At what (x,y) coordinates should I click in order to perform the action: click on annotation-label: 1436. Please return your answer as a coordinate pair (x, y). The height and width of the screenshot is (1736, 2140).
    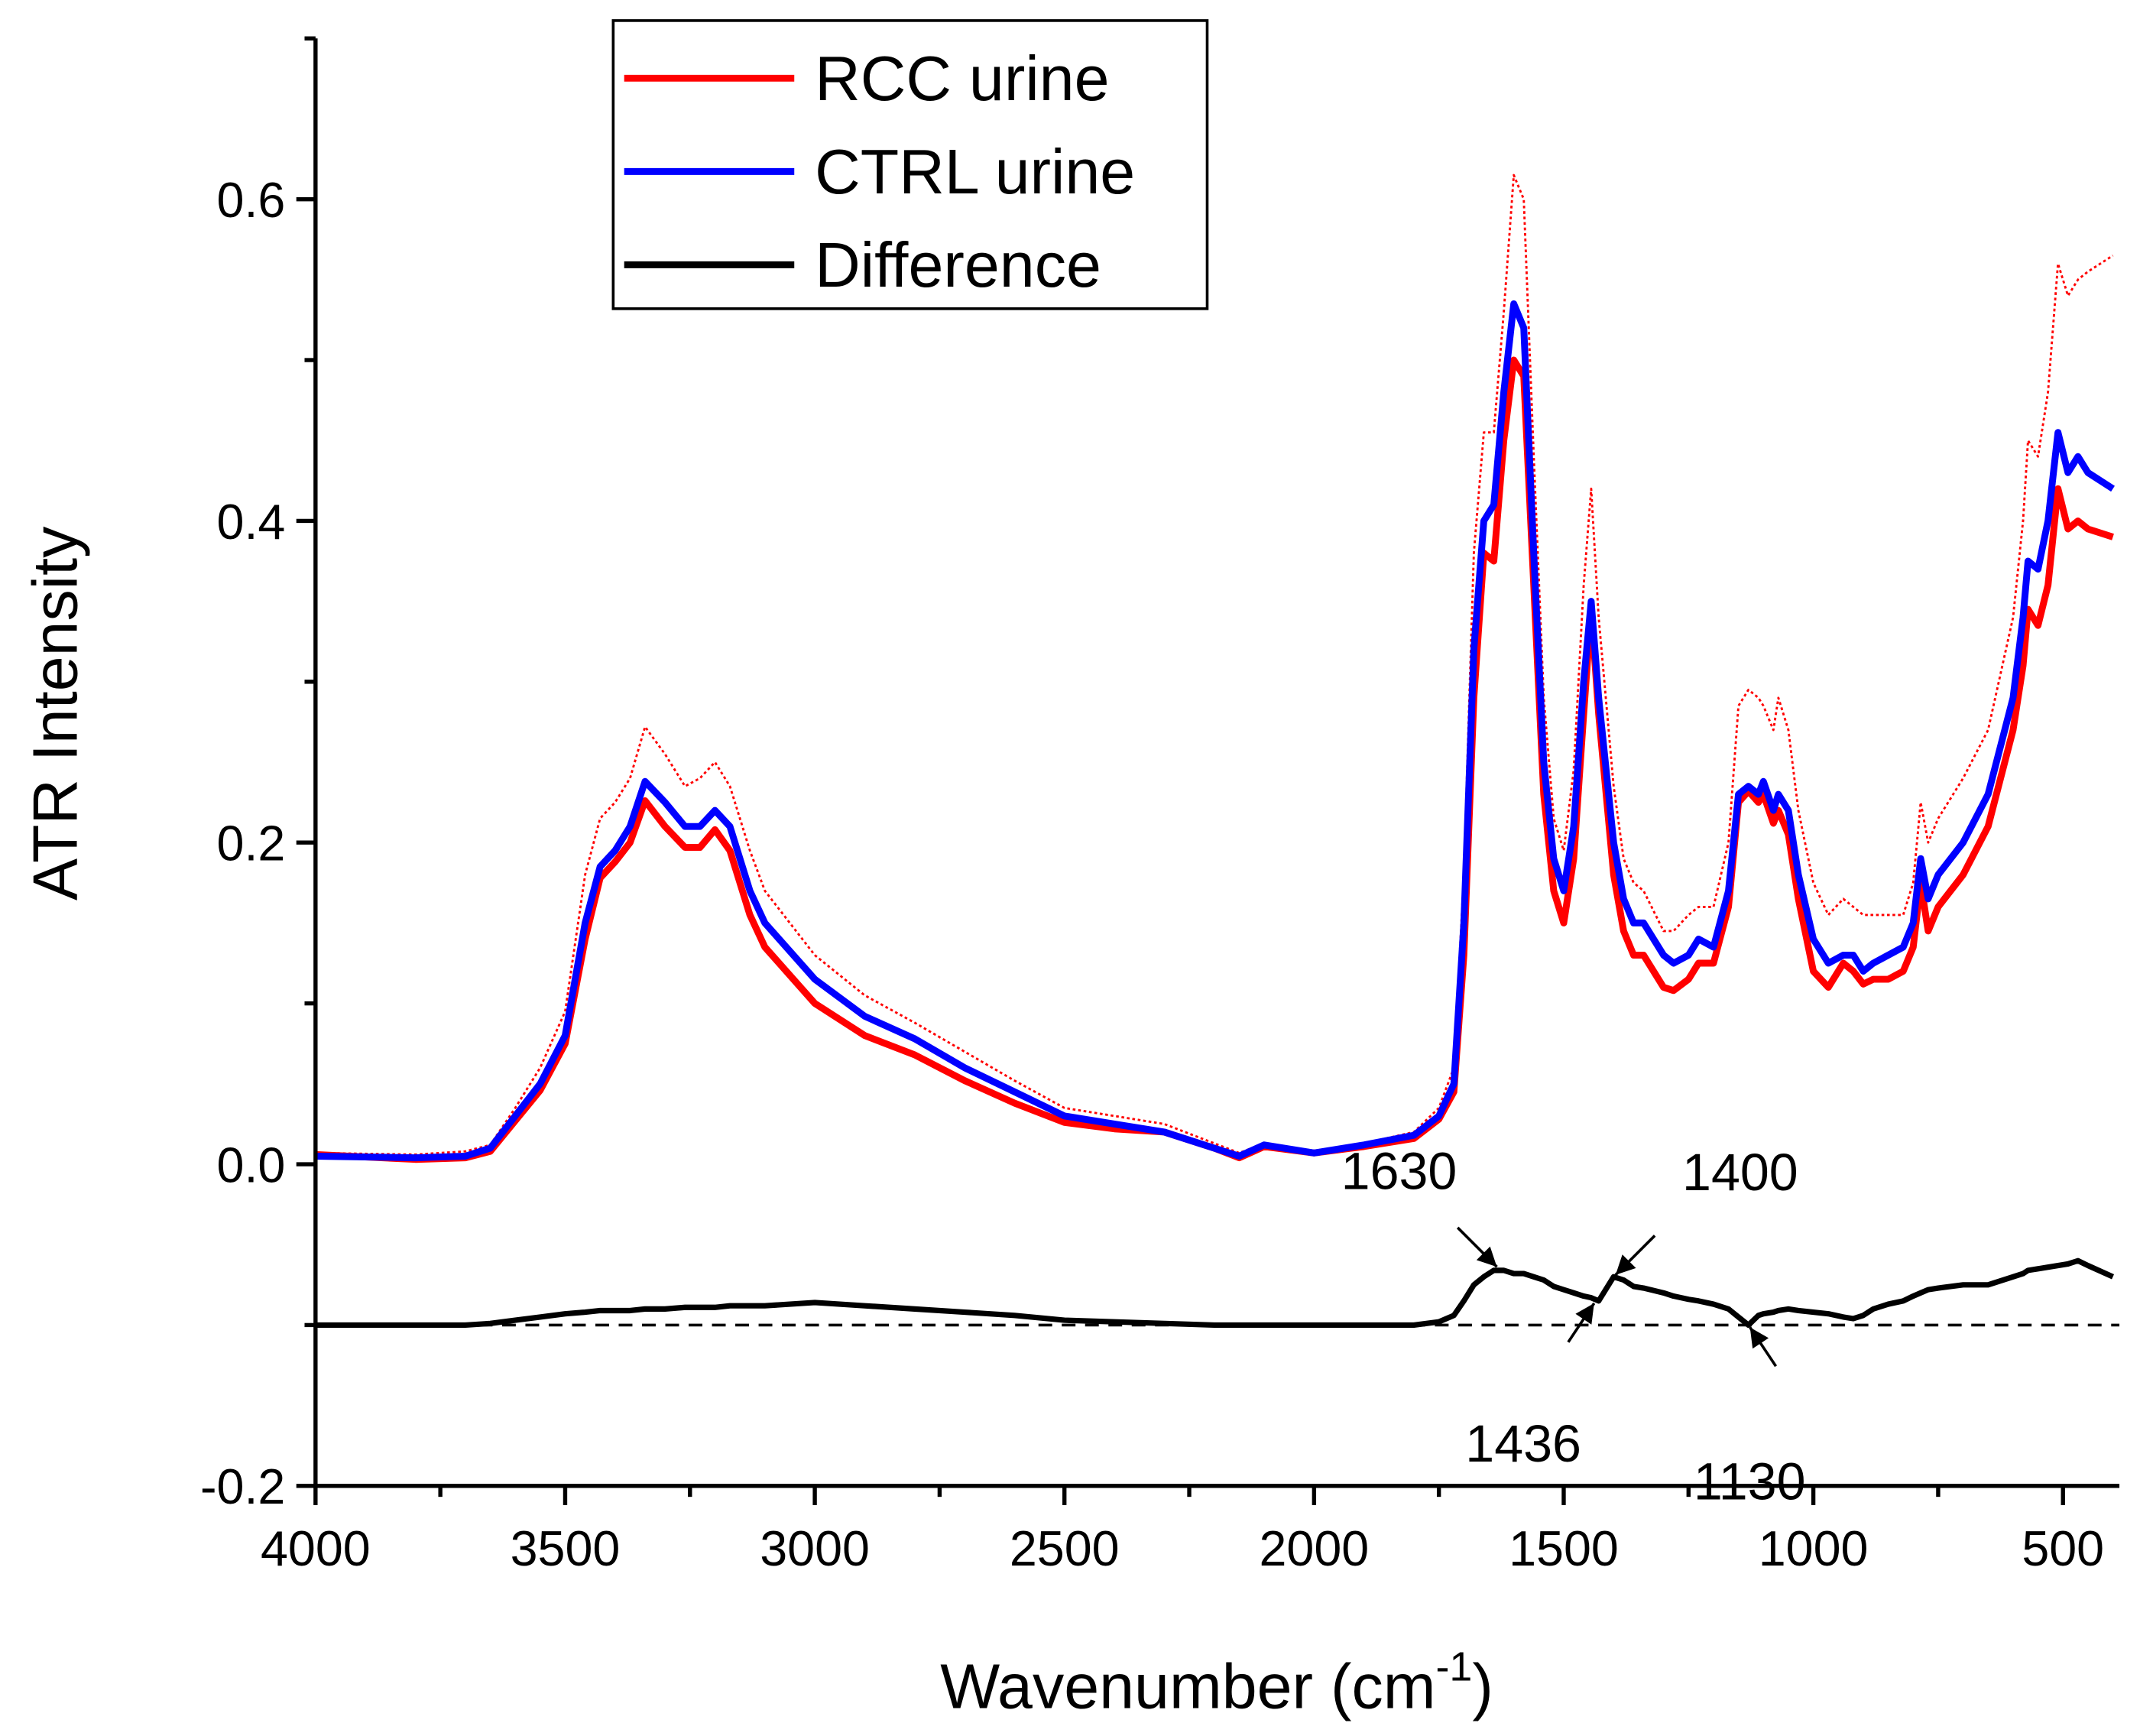
    Looking at the image, I should click on (1523, 1444).